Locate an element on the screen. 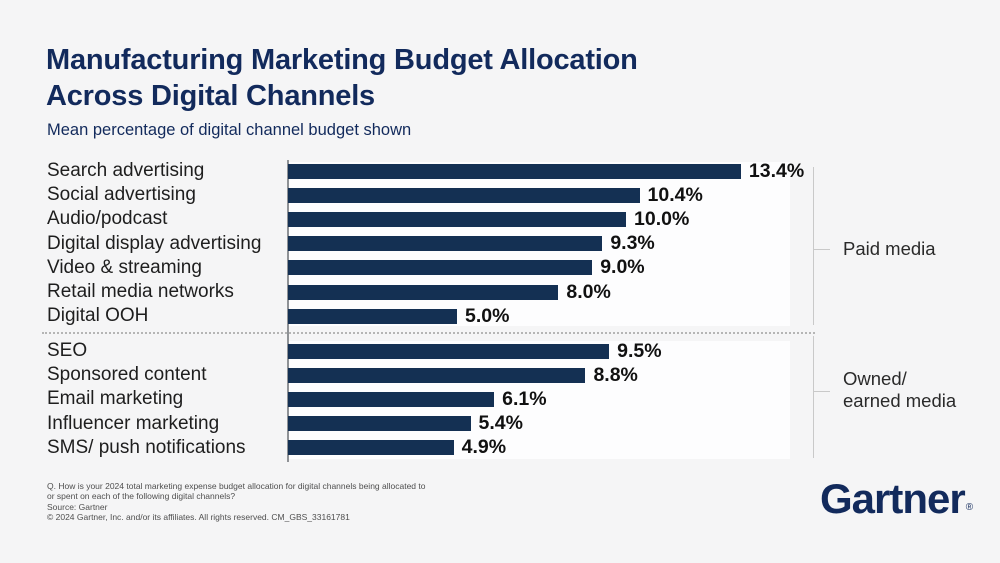  bar-and-value: 8.8% is located at coordinates (463, 375).